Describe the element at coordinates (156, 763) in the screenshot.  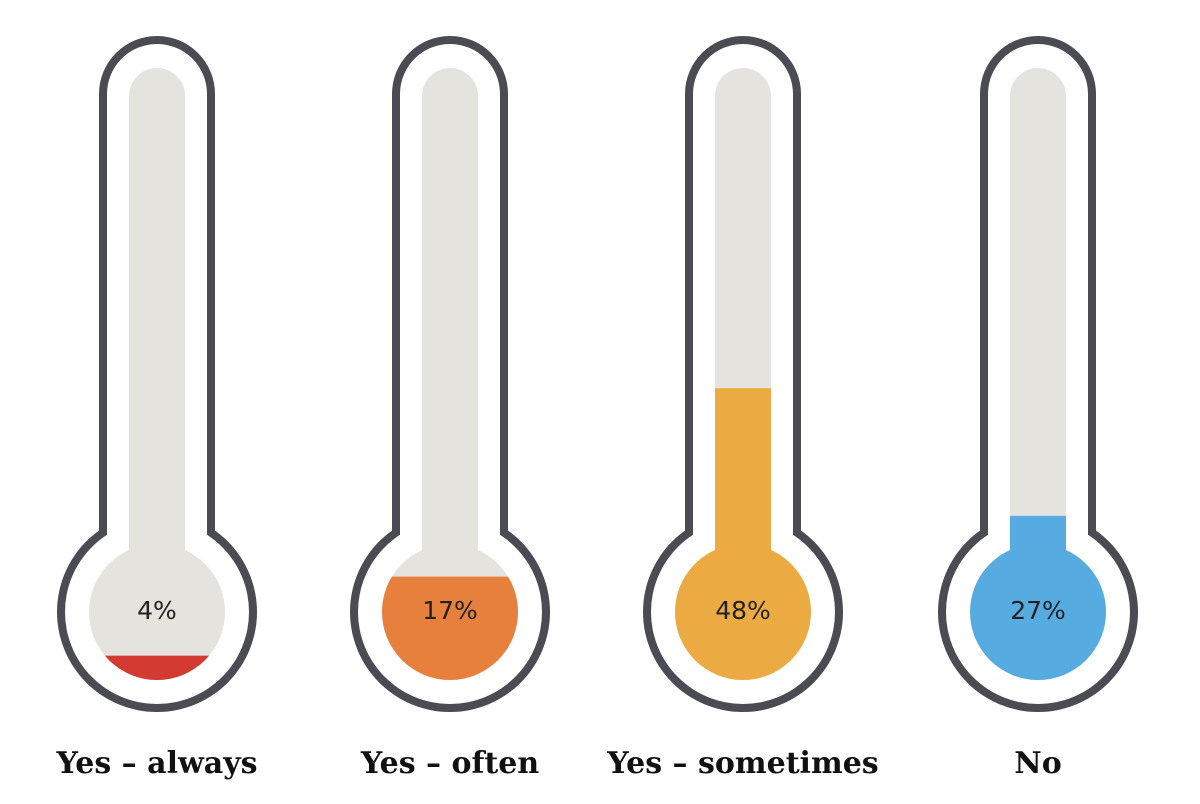
I see `category-label: Yes – always` at that location.